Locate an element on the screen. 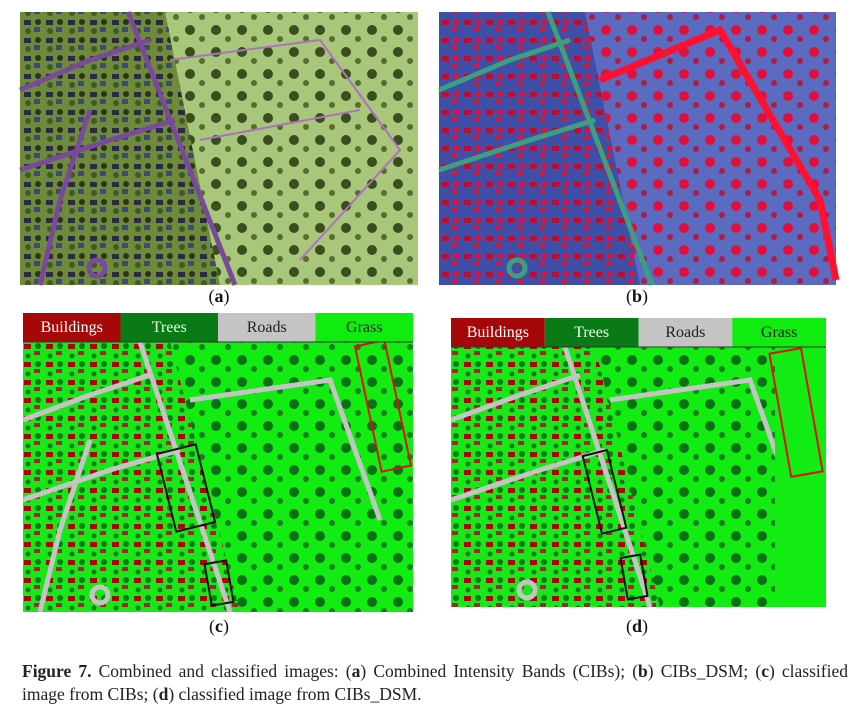 The width and height of the screenshot is (867, 717). panel-label: (b) is located at coordinates (637, 296).